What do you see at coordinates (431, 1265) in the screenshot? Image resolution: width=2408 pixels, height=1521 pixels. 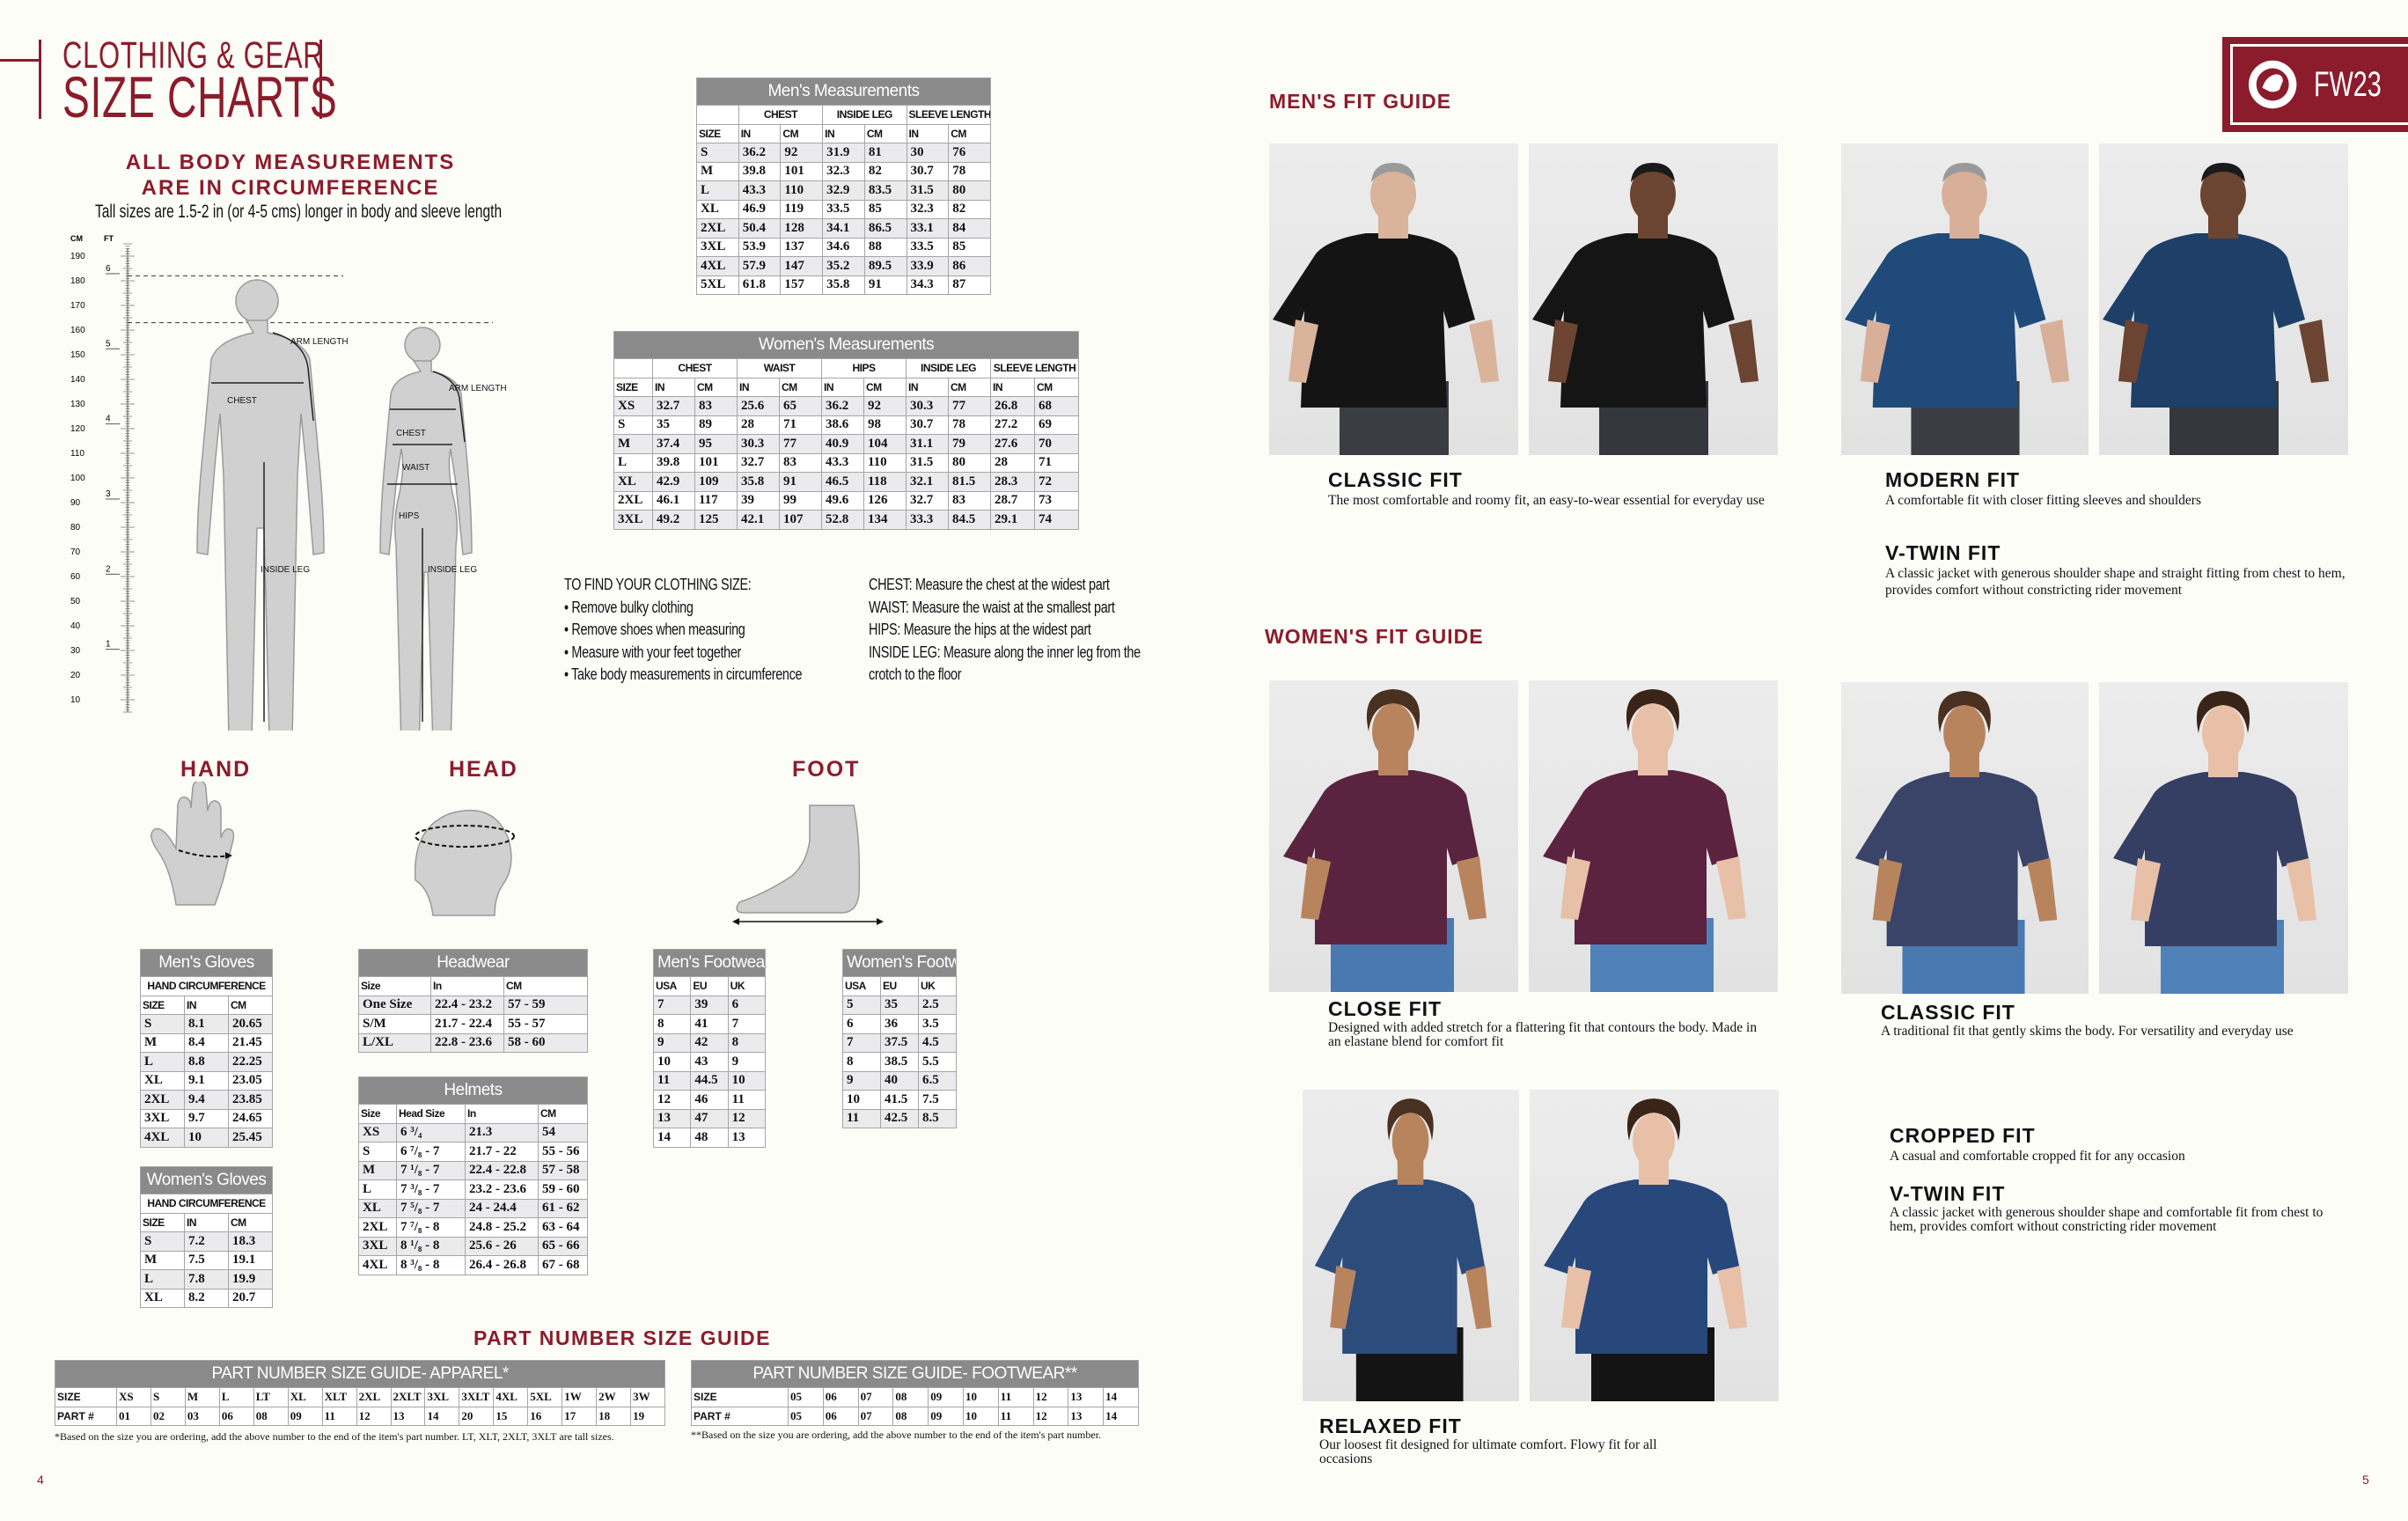 I see `table-cell: 8 ³/₈ - 8` at bounding box center [431, 1265].